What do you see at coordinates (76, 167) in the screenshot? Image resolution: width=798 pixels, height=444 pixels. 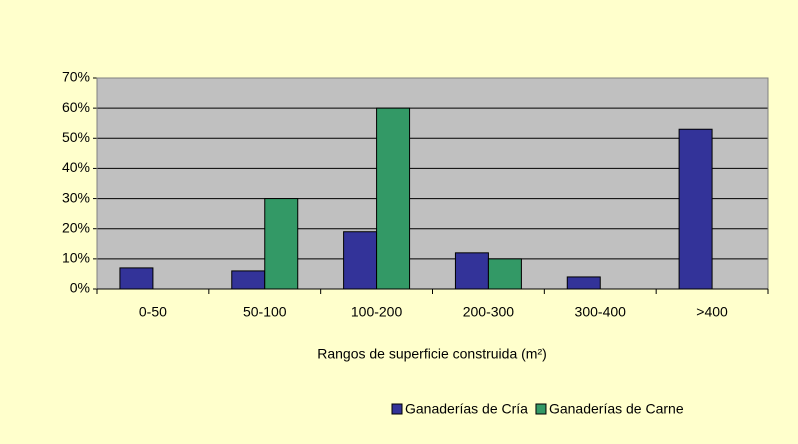 I see `y-tick-label: 40%` at bounding box center [76, 167].